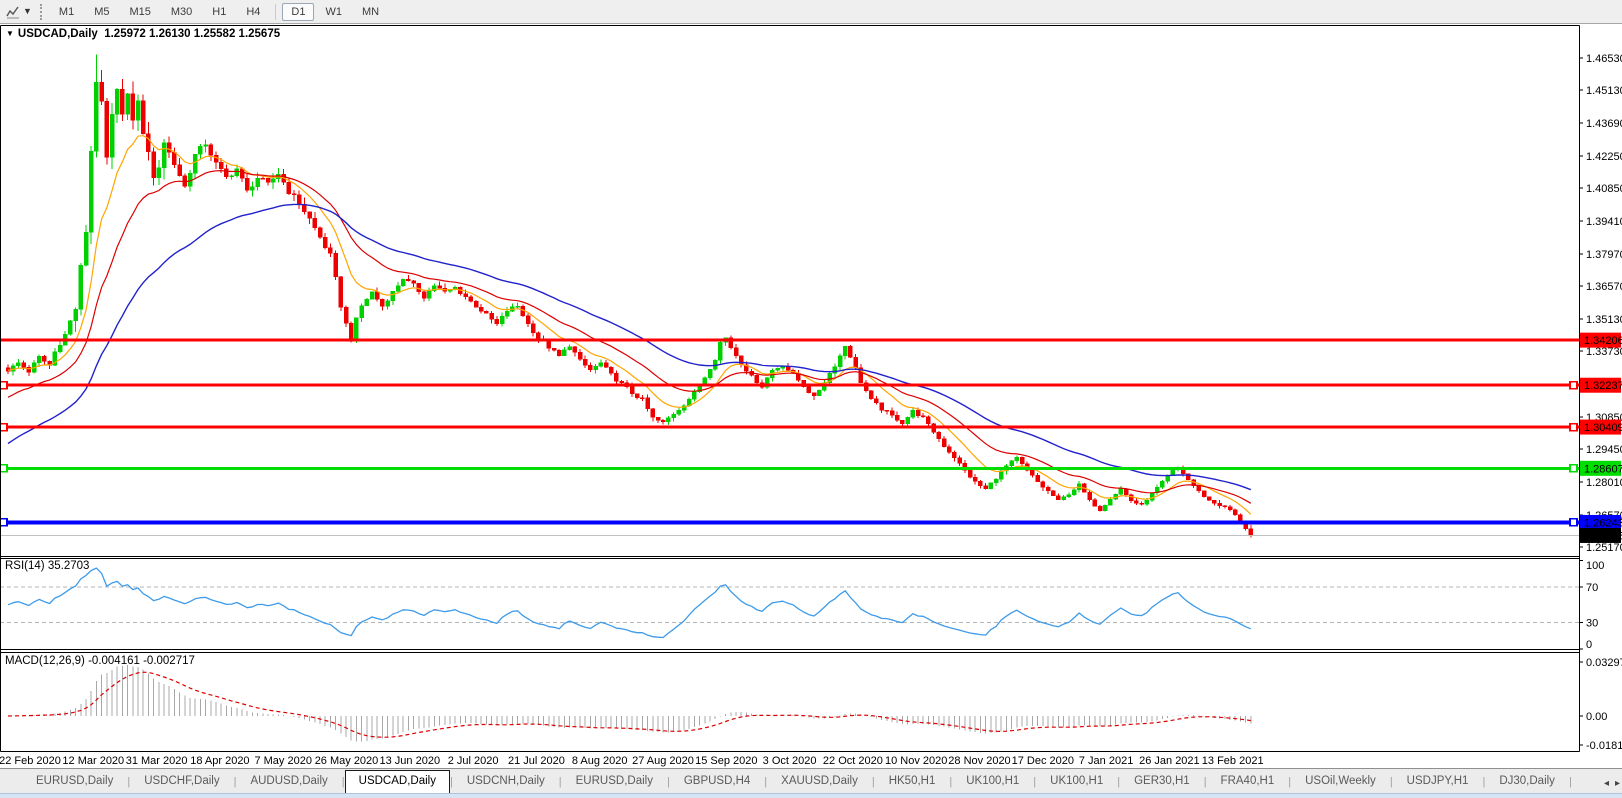 The image size is (1622, 798). Describe the element at coordinates (397, 781) in the screenshot. I see `tab-usdcad-daily: USDCAD,Daily` at that location.